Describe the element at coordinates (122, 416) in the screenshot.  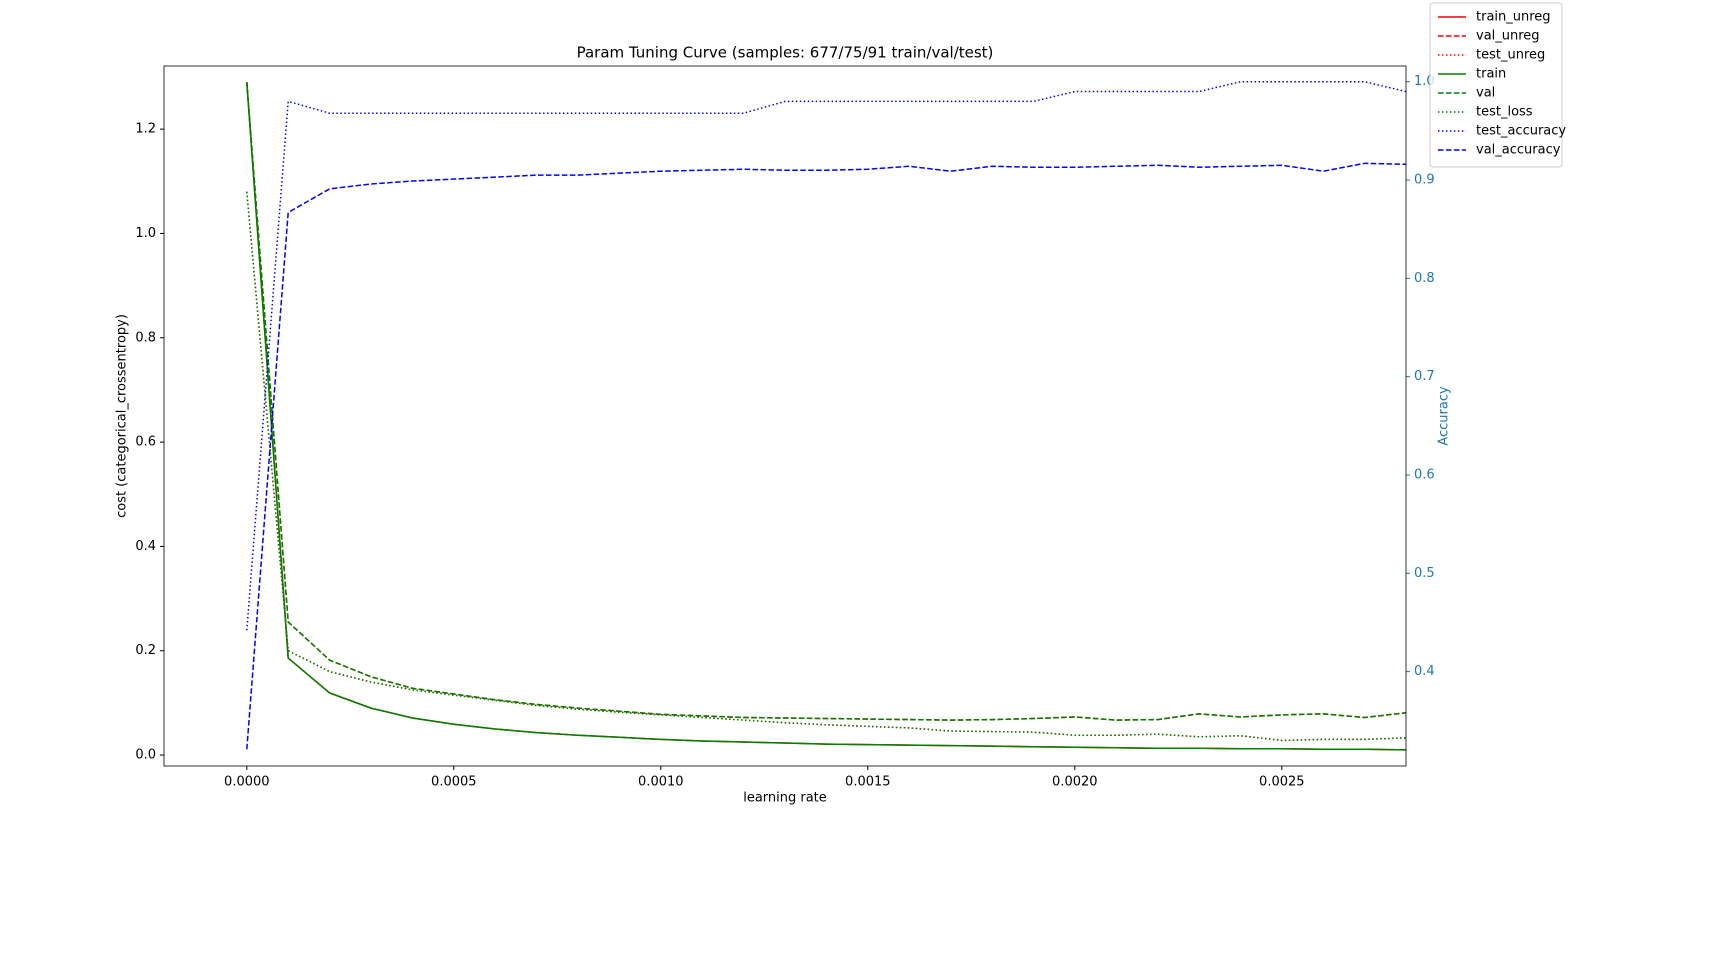
I see `y-axis-label: cost (categorical_crossentropy)` at that location.